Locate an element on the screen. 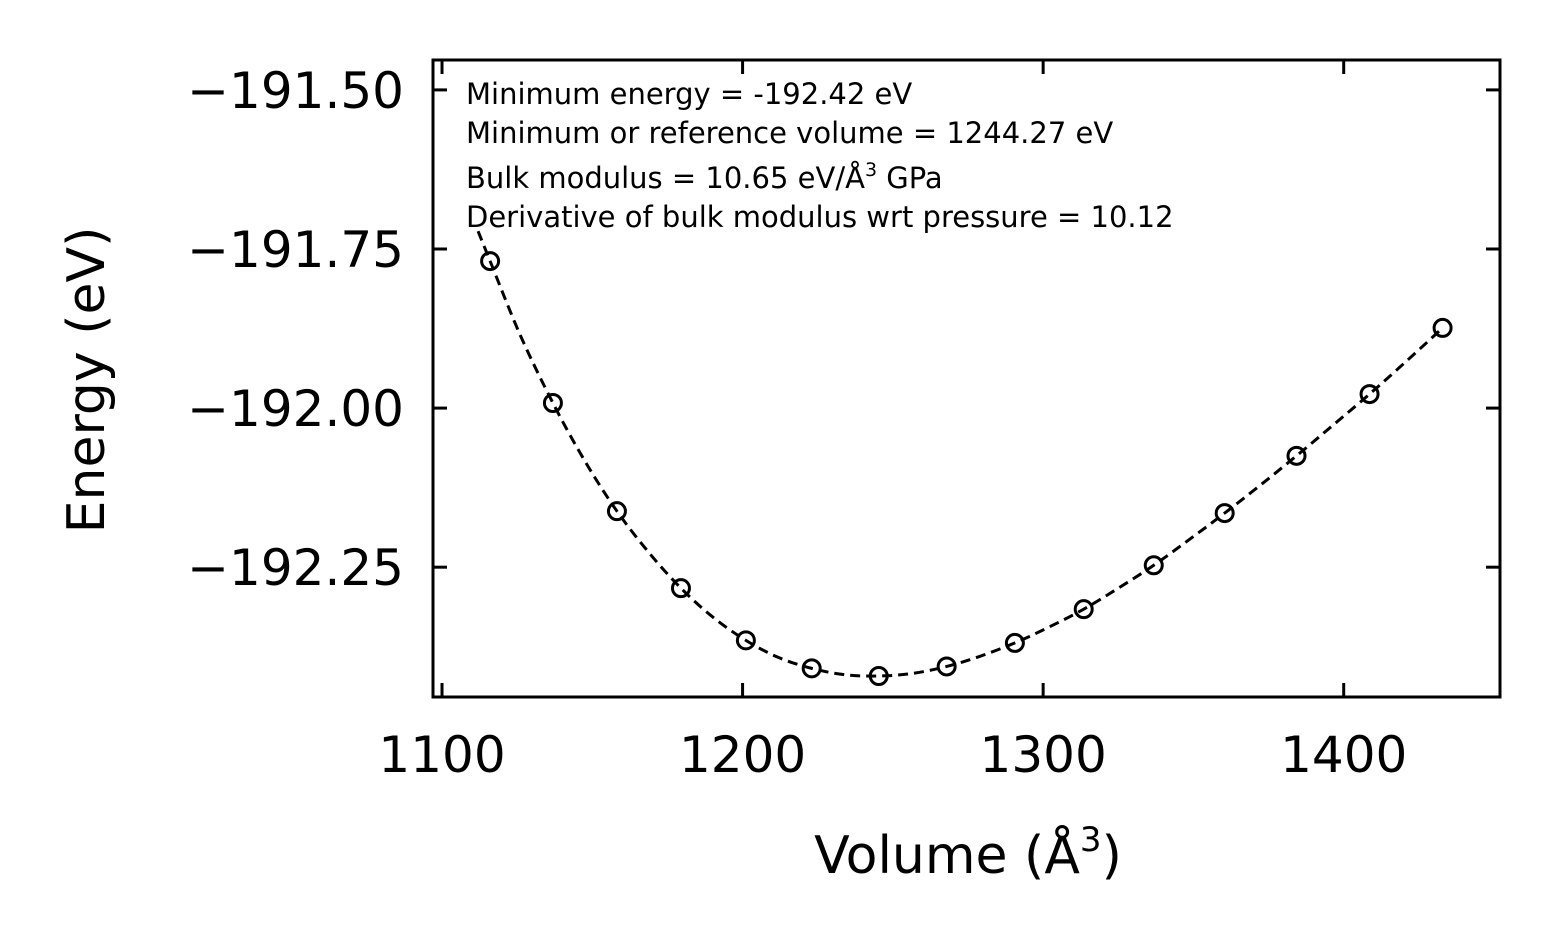 The width and height of the screenshot is (1562, 943). x-axis-title: Volume (Å3) is located at coordinates (968, 853).